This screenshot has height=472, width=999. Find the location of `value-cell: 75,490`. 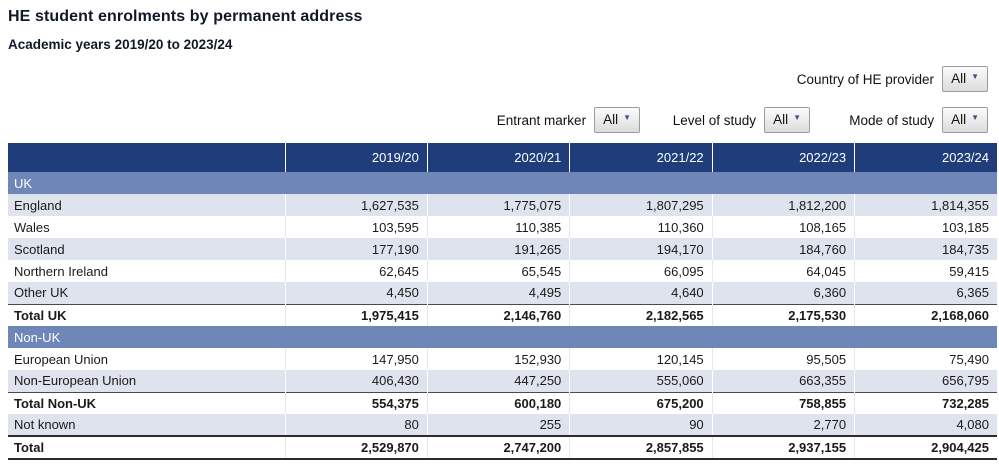

value-cell: 75,490 is located at coordinates (925, 359).